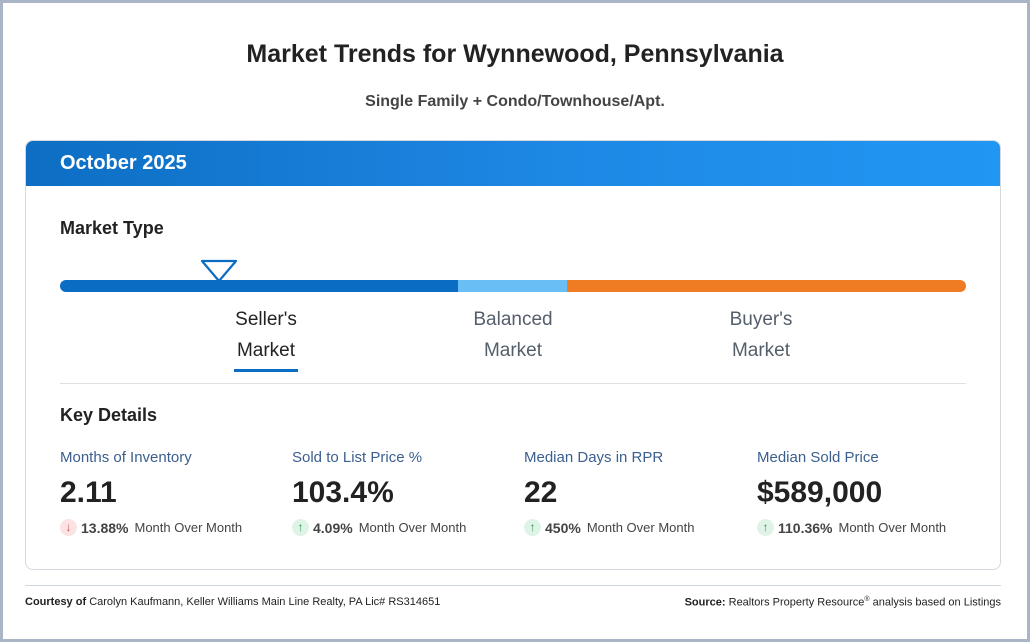 The height and width of the screenshot is (642, 1030). Describe the element at coordinates (513, 383) in the screenshot. I see `section-divider` at that location.